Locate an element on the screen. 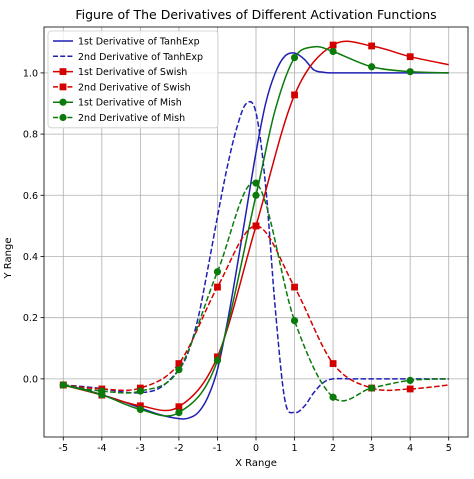 This screenshot has width=474, height=479. y-tick-label: 0.6 is located at coordinates (30, 196).